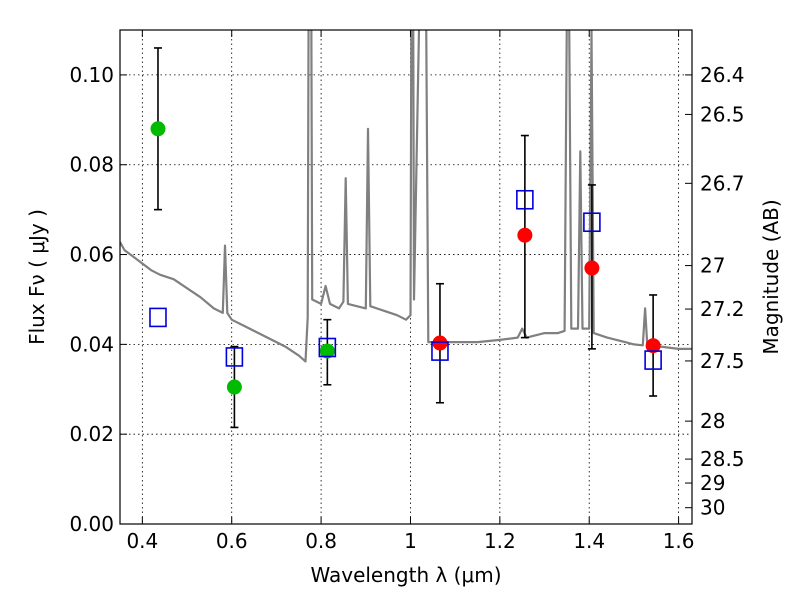  What do you see at coordinates (722, 309) in the screenshot?
I see `mag-tick-label: 27.2` at bounding box center [722, 309].